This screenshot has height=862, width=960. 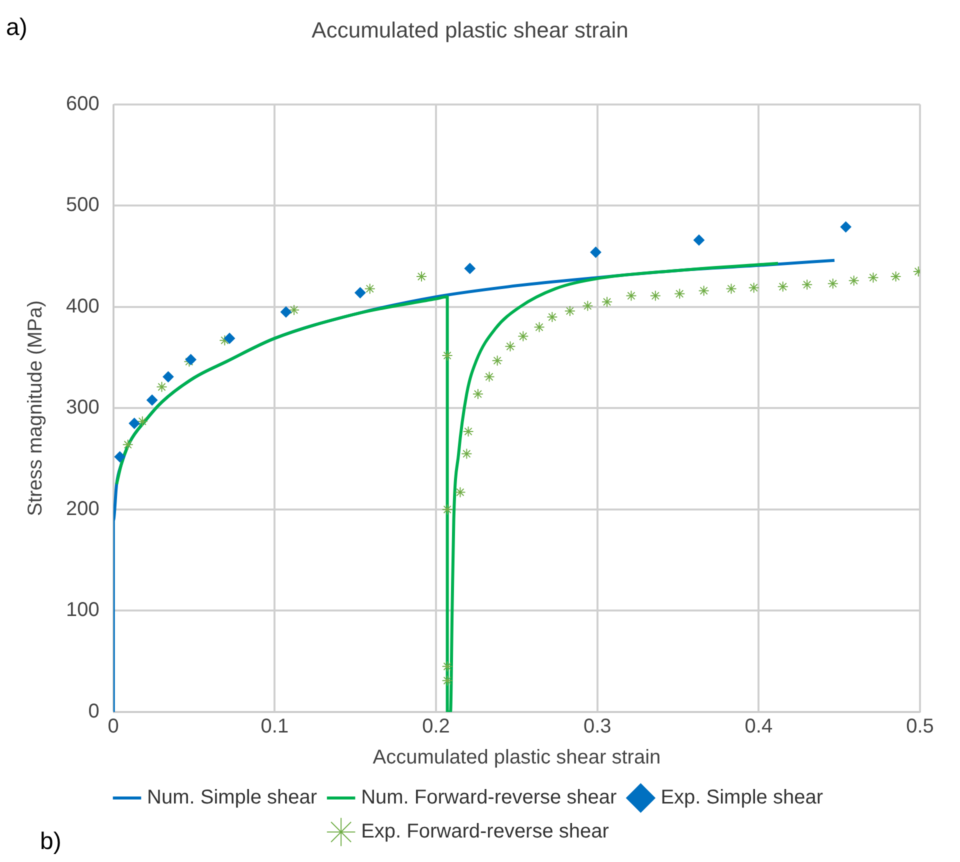 What do you see at coordinates (485, 831) in the screenshot?
I see `legend-label: Exp. Forward-reverse shear` at bounding box center [485, 831].